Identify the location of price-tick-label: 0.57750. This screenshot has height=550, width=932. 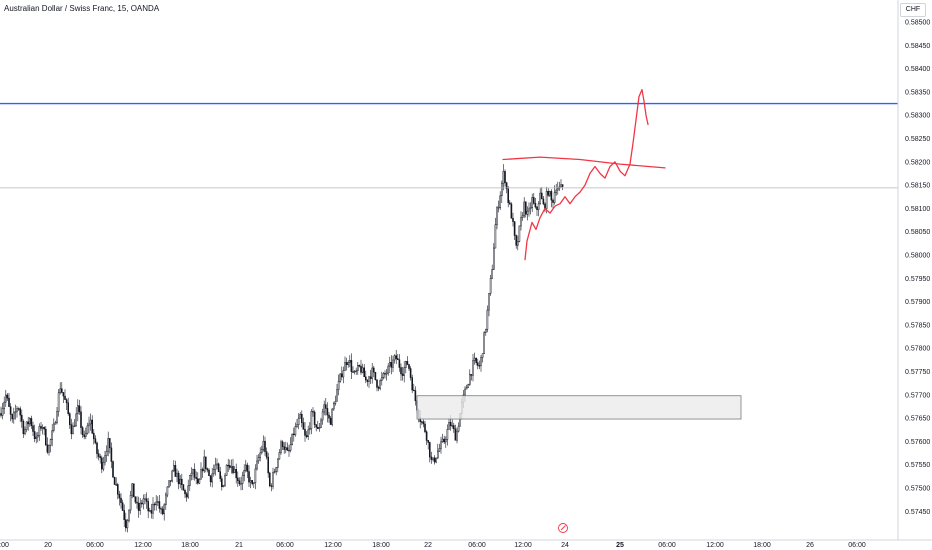
(917, 372).